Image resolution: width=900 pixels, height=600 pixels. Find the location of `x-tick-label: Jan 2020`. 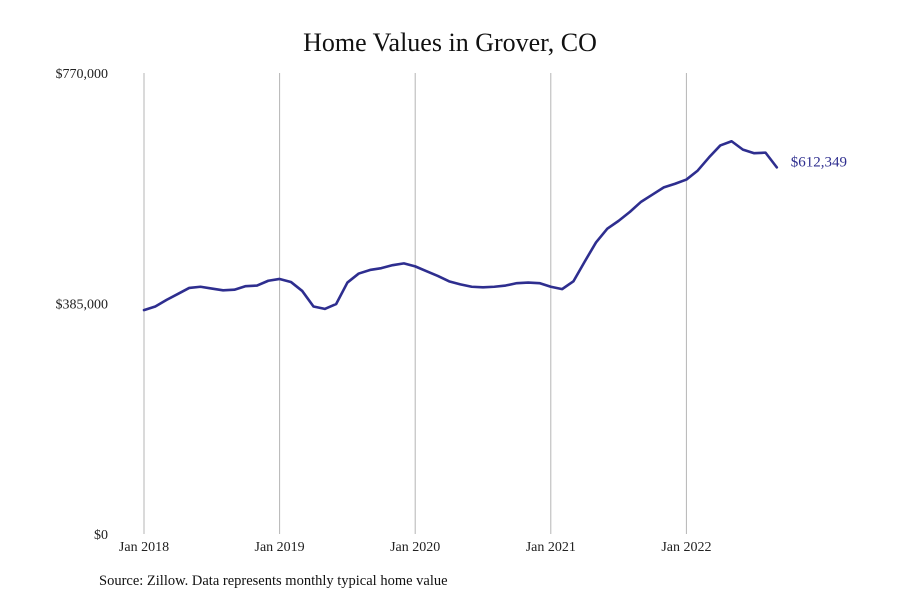

x-tick-label: Jan 2020 is located at coordinates (415, 547).